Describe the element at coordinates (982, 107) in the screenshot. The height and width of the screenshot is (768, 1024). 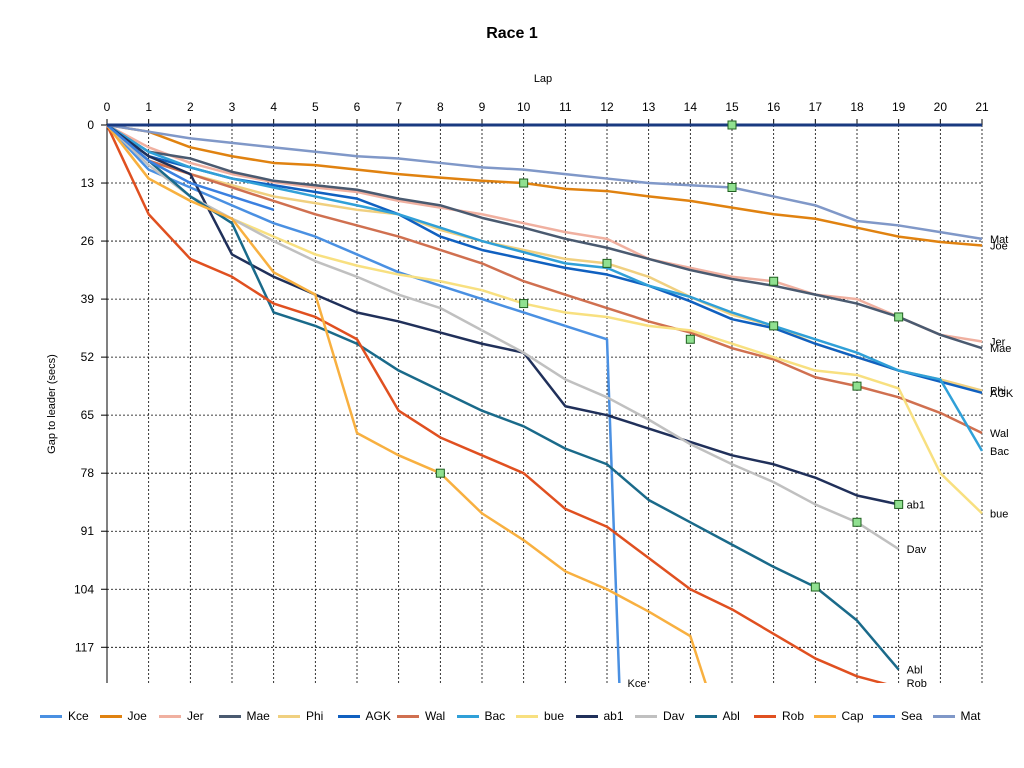
I see `x-tick-label: 21` at that location.